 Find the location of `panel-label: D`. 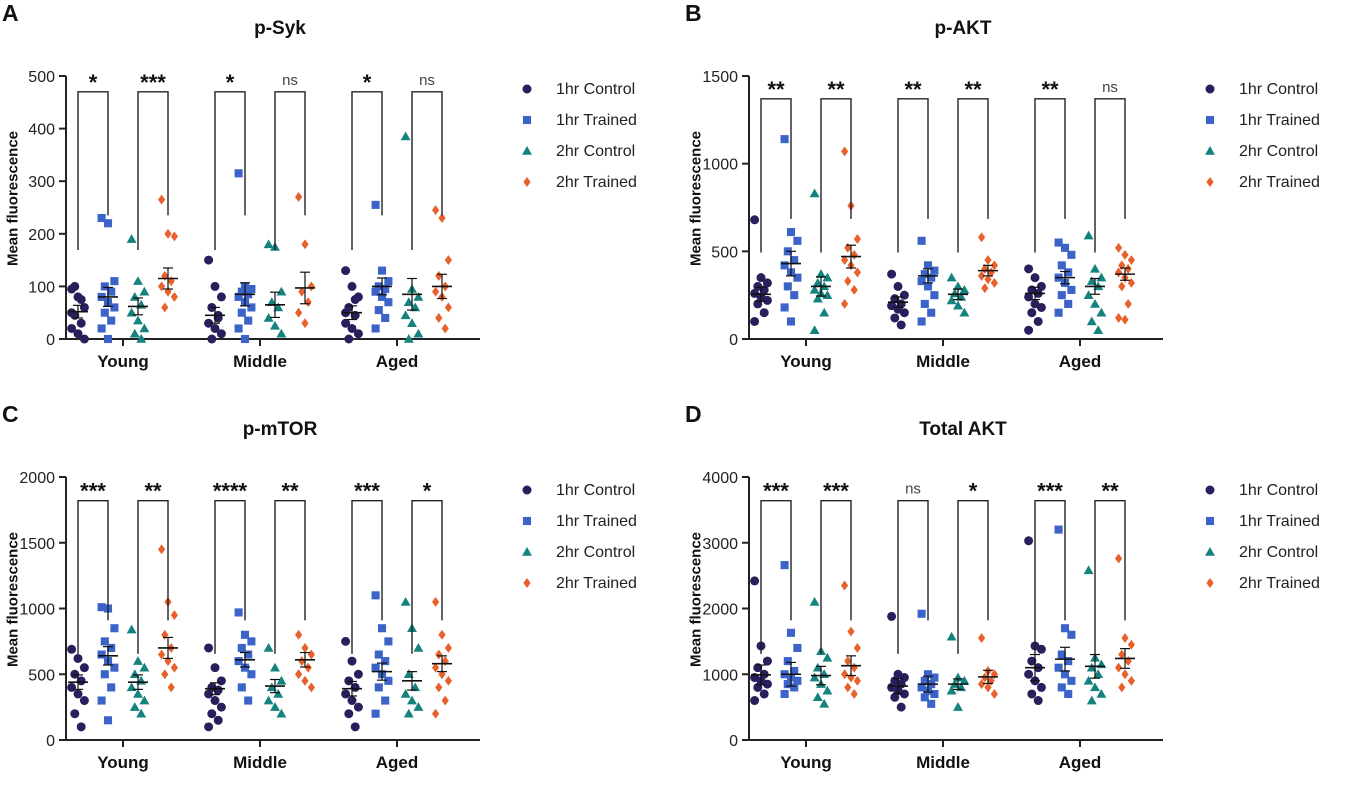

panel-label: D is located at coordinates (693, 414).